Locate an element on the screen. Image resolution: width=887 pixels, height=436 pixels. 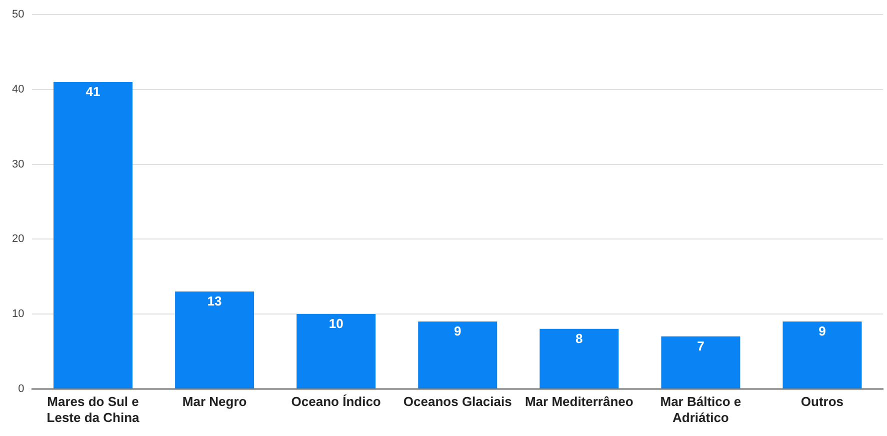
y-tick-label: 30 is located at coordinates (18, 164).